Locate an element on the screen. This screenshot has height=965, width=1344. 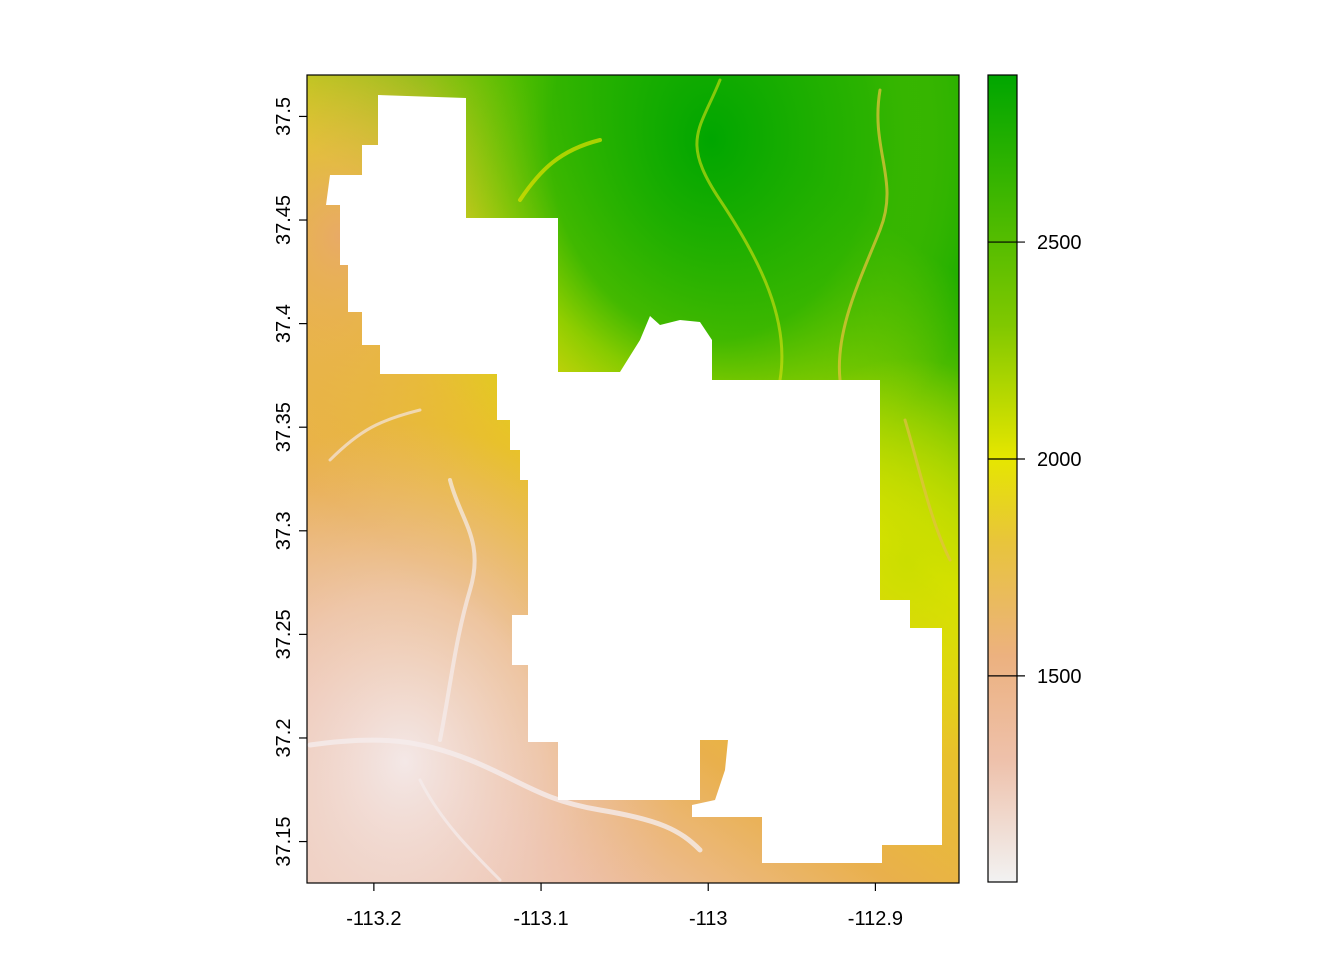
legend-tick-label: 1500 is located at coordinates (1059, 677).